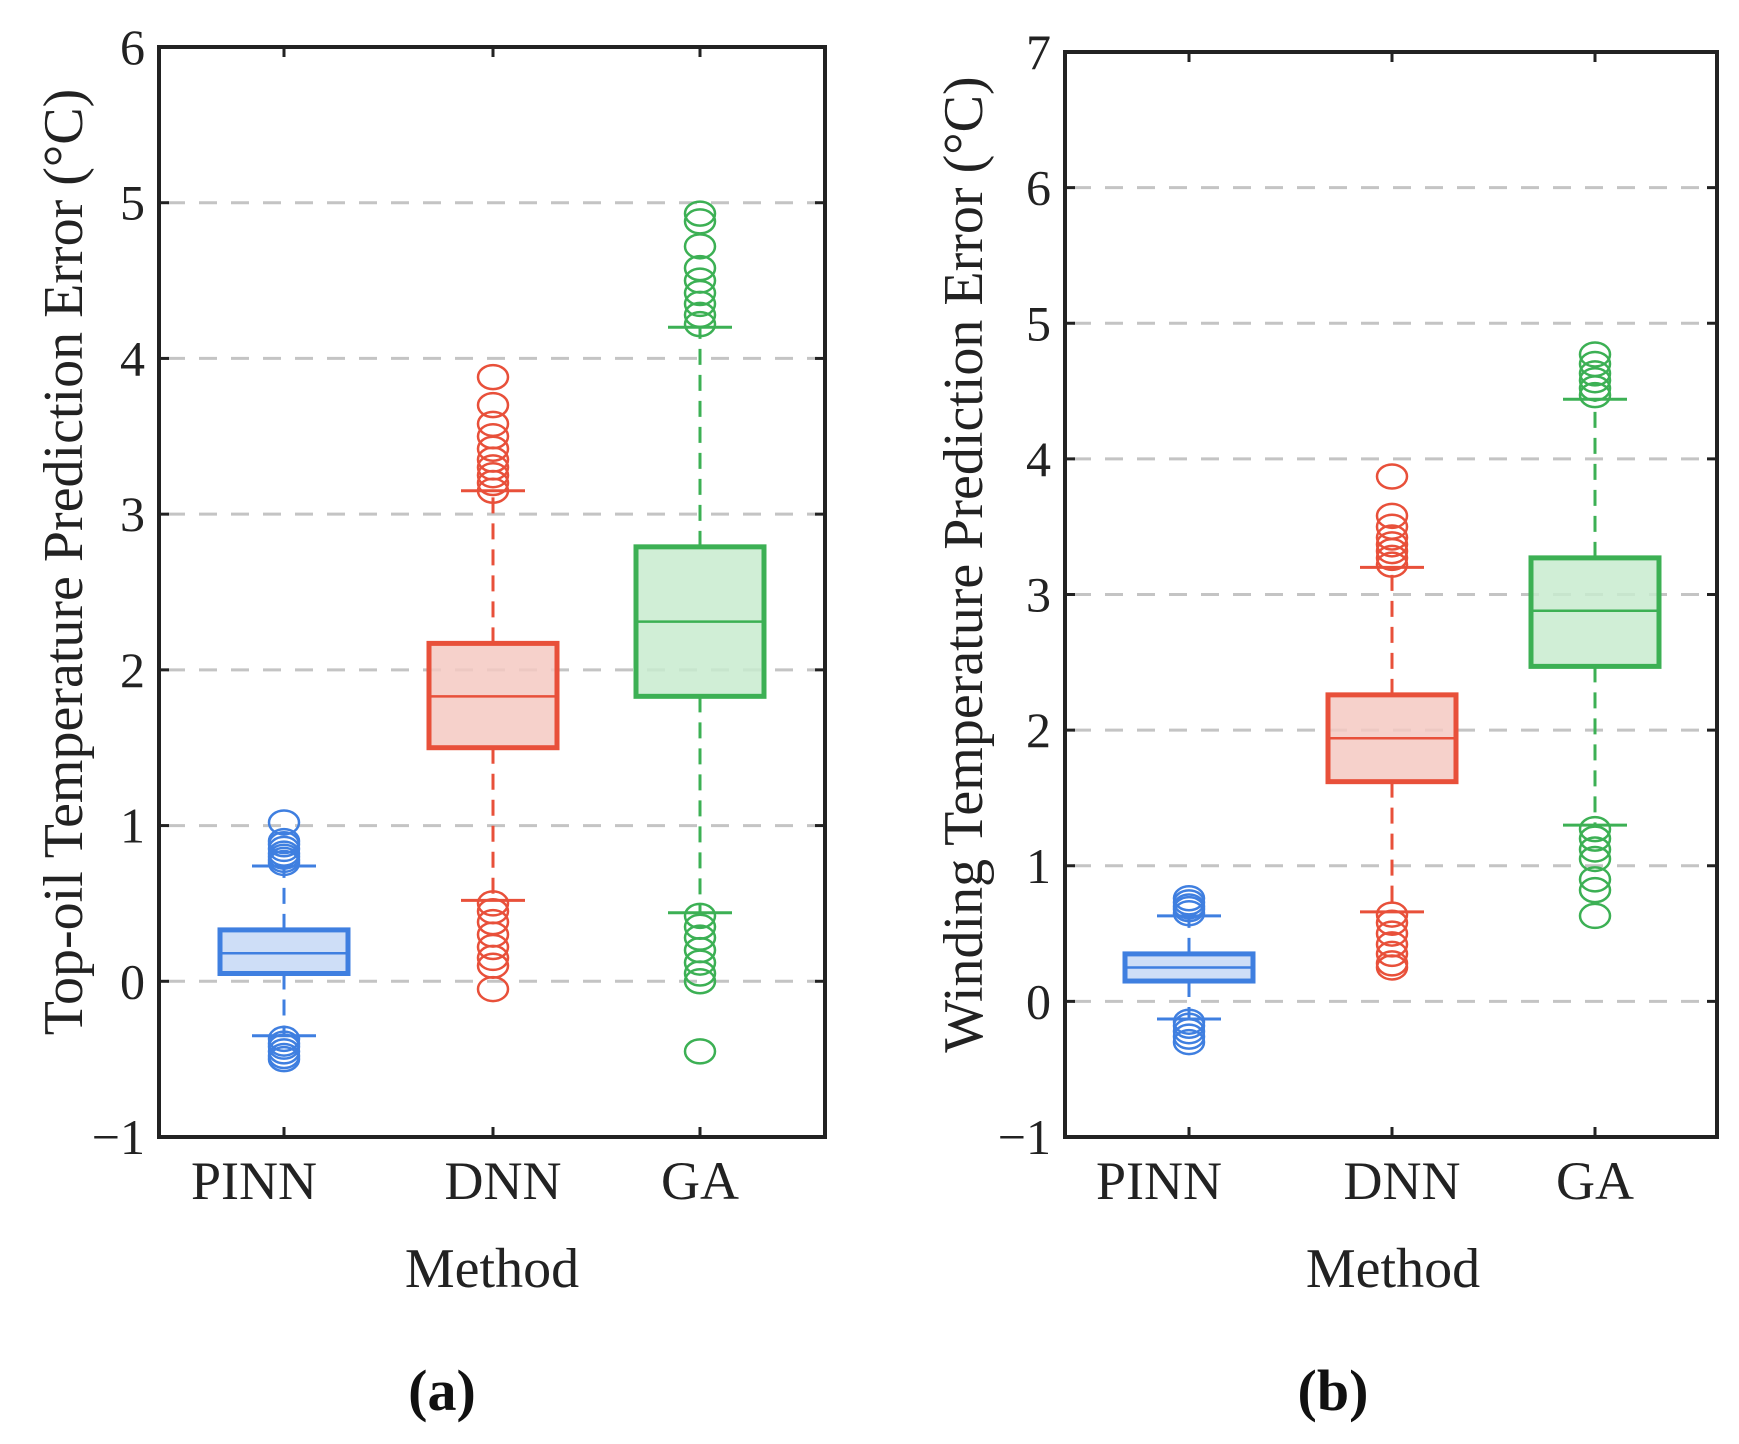 The width and height of the screenshot is (1739, 1444). I want to click on panel-label: (a), so click(442, 1390).